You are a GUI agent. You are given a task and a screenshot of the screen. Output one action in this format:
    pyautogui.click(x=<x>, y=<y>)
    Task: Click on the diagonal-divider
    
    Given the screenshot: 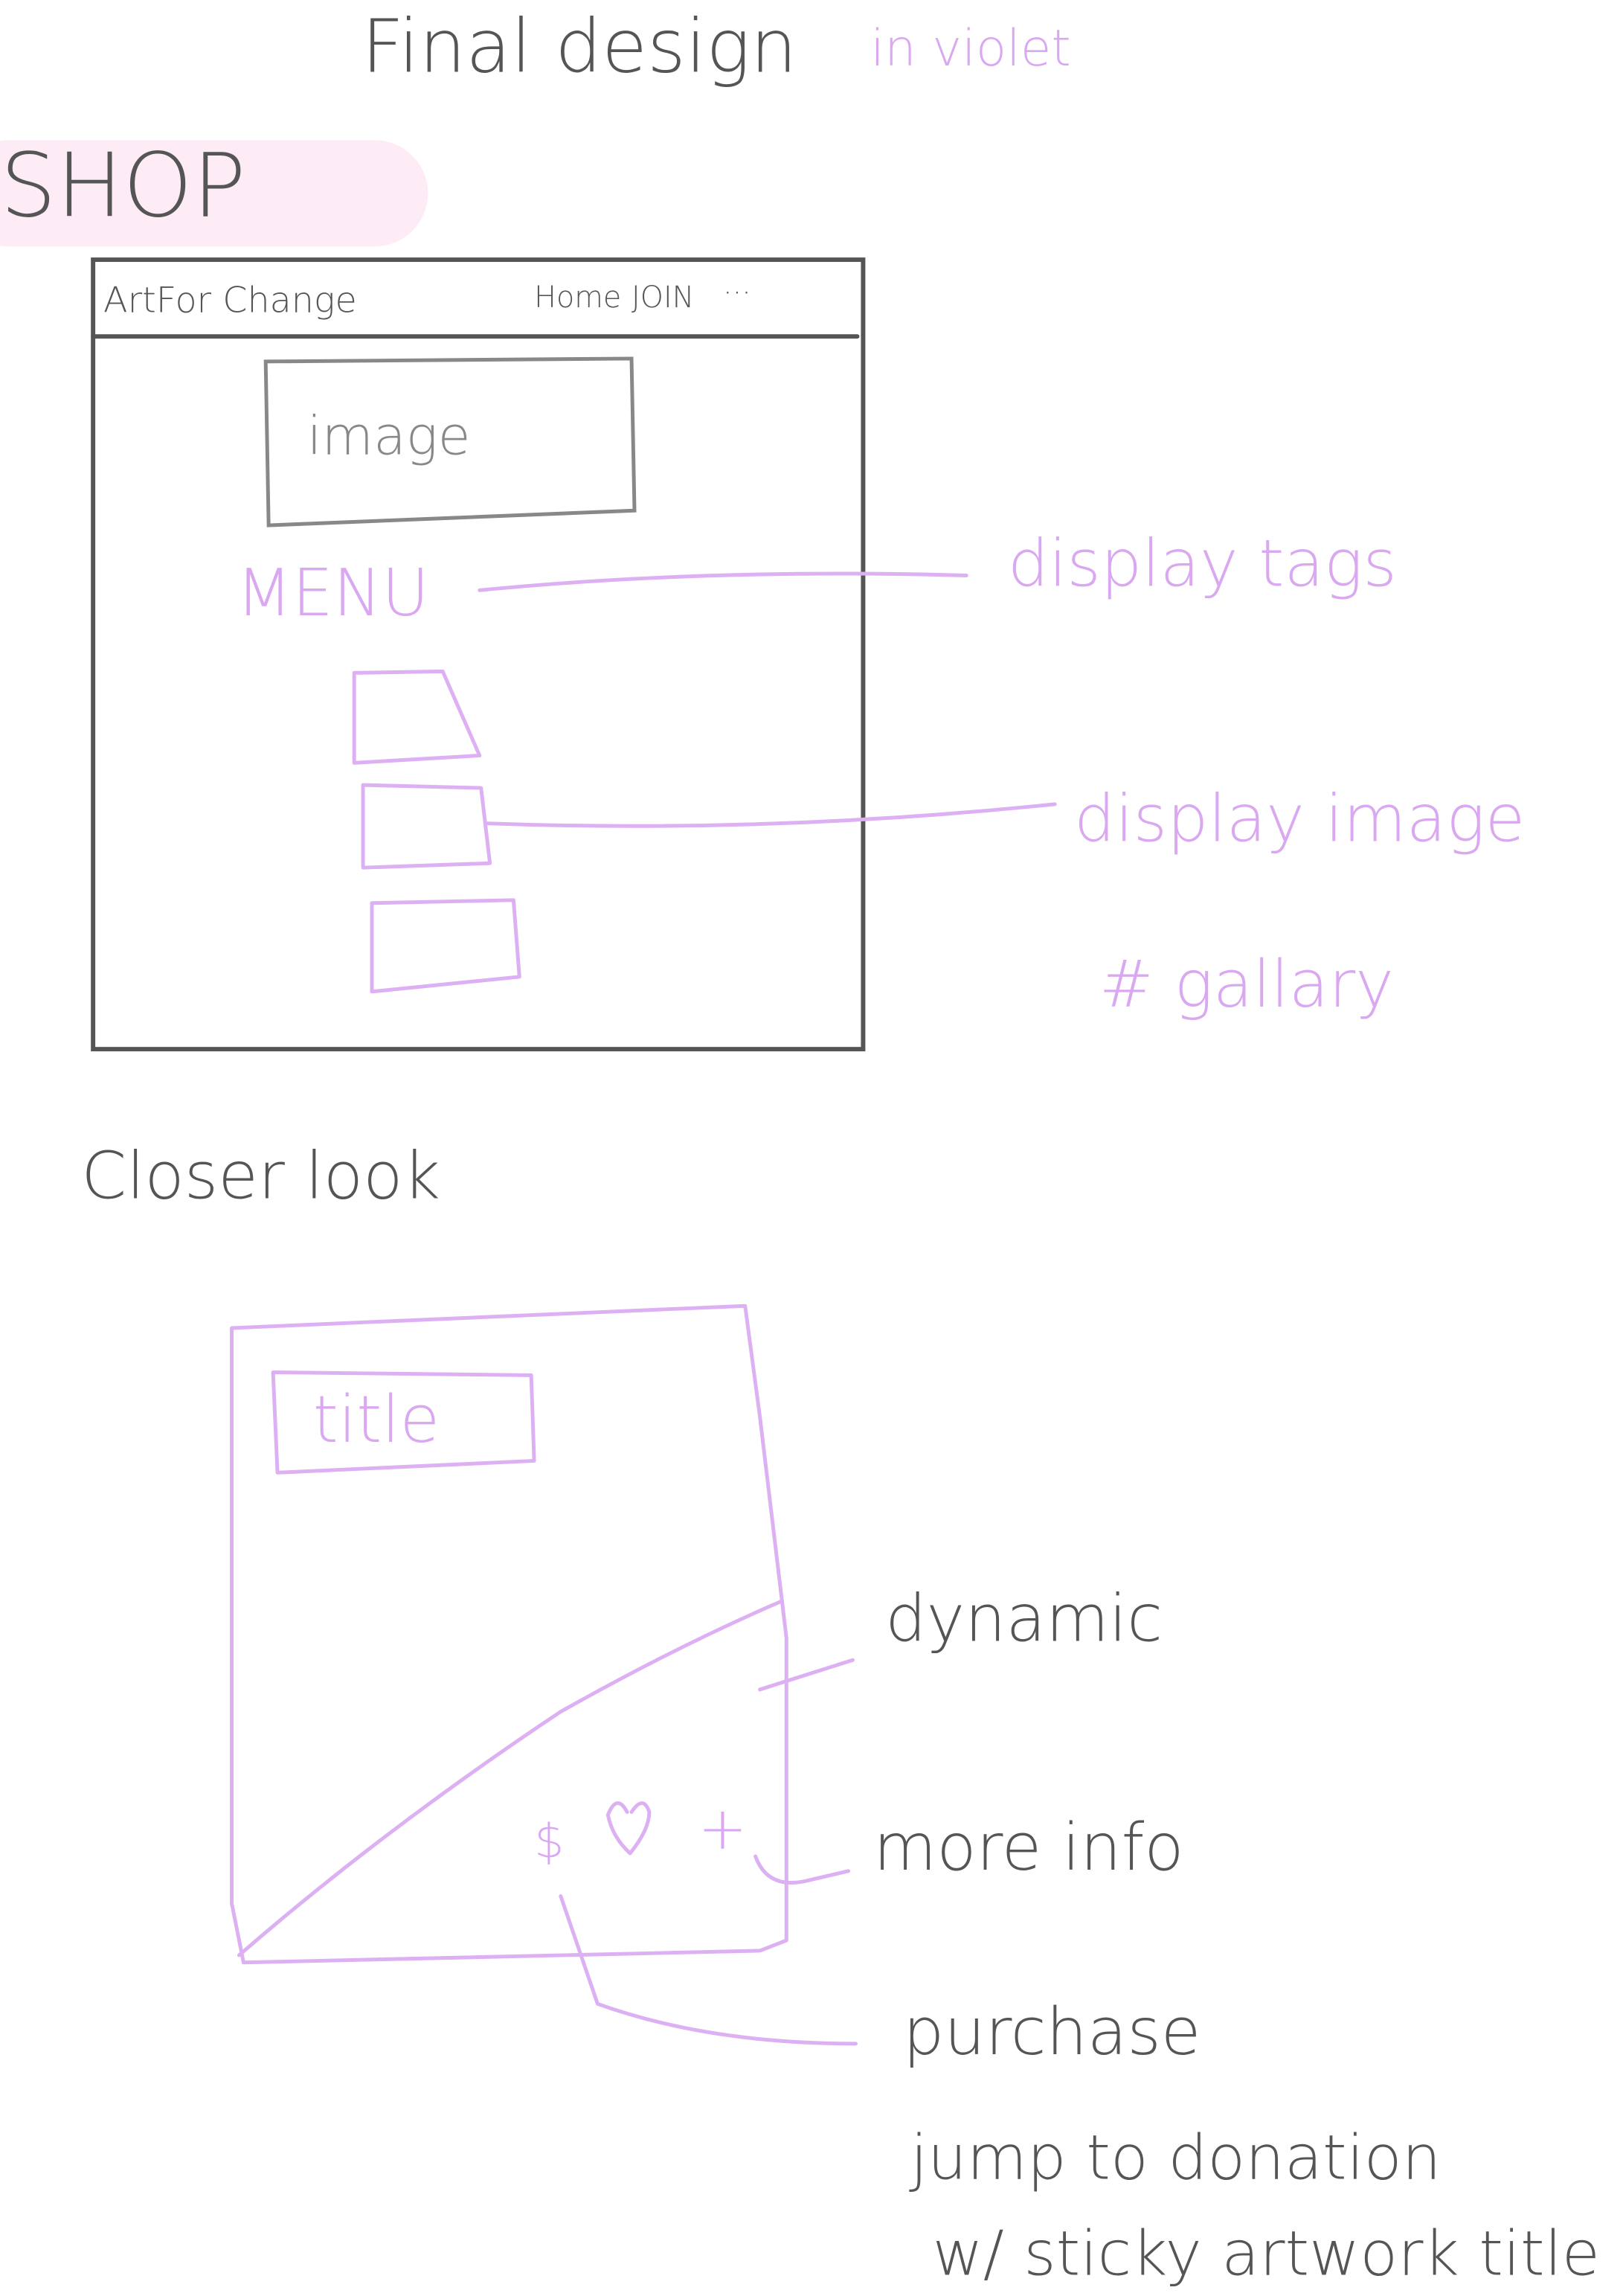 What is the action you would take?
    pyautogui.click(x=511, y=1778)
    